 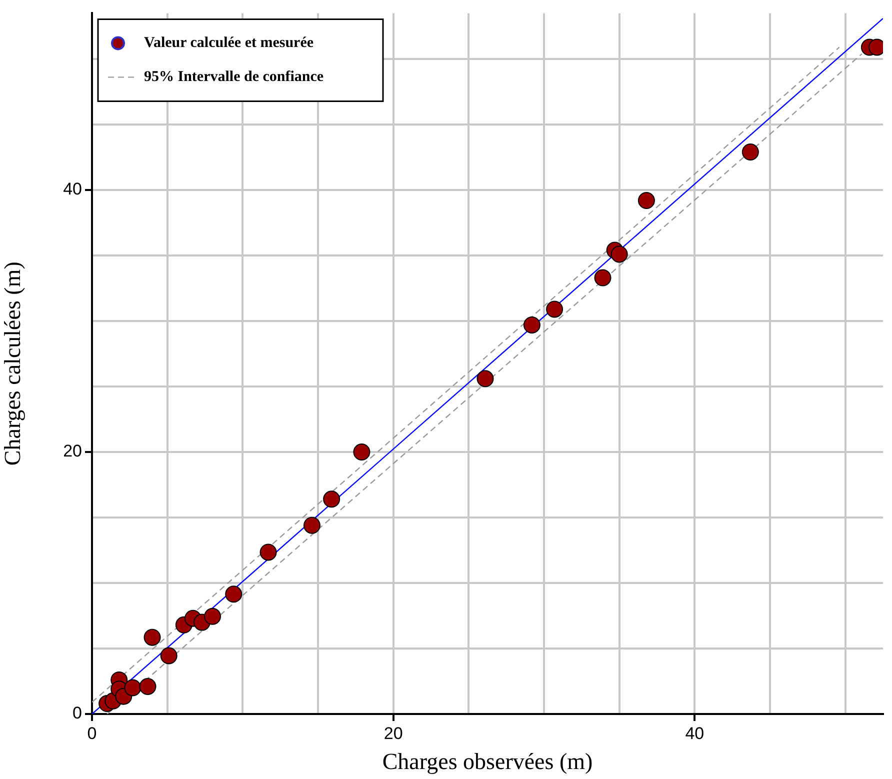 I want to click on y-axis-title: Charges calculées (m), so click(x=12, y=364).